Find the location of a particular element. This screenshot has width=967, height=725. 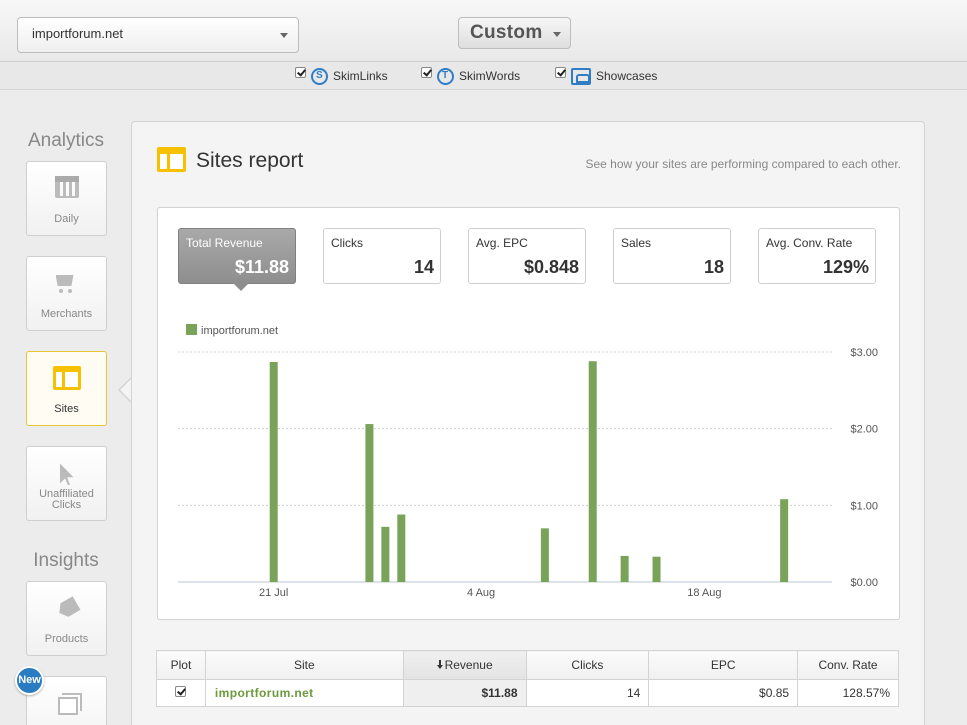

nav-products: Products is located at coordinates (66, 618).